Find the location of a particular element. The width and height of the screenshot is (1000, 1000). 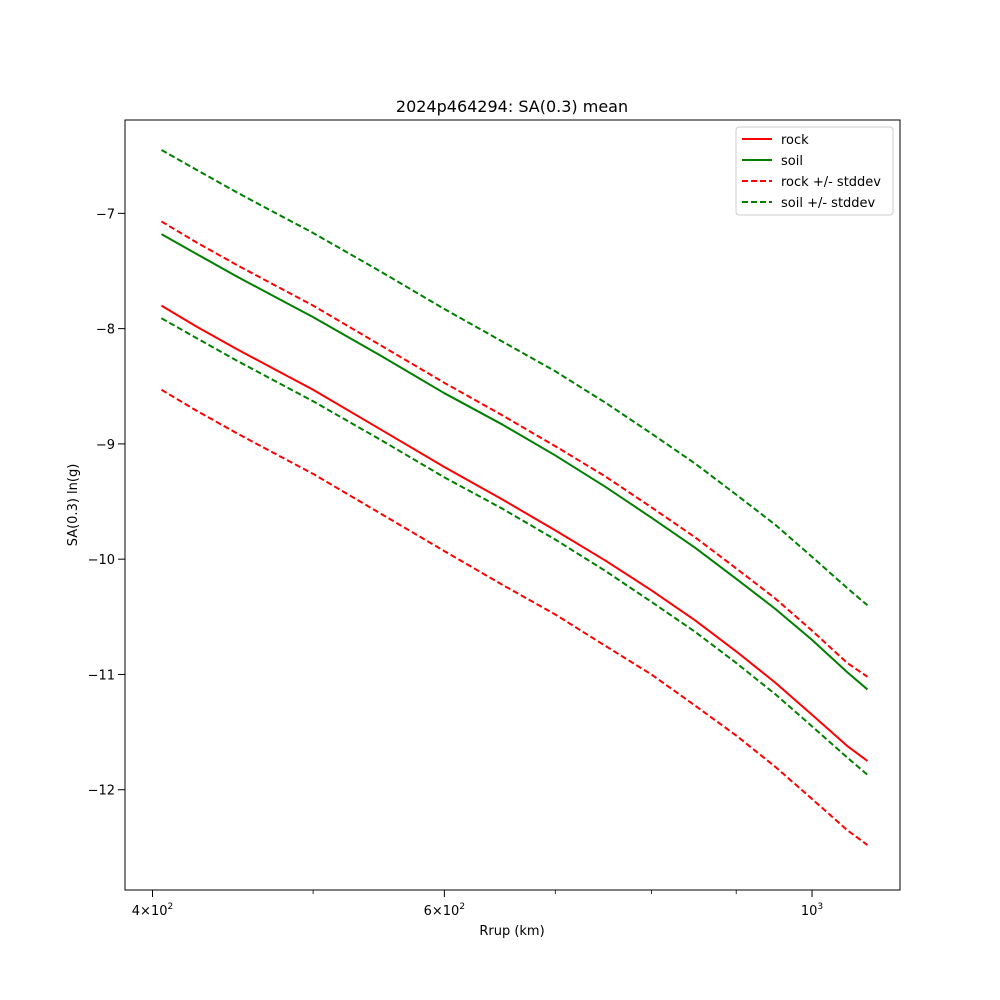

legend-label: soil +/- stddev is located at coordinates (828, 203).